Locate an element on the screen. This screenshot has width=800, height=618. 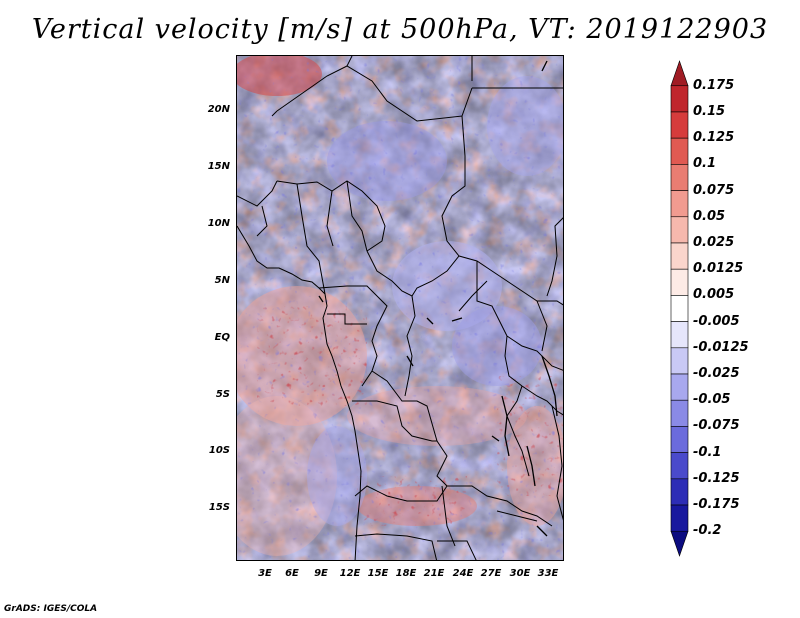
colorbar-label: -0.05 is located at coordinates (712, 400).